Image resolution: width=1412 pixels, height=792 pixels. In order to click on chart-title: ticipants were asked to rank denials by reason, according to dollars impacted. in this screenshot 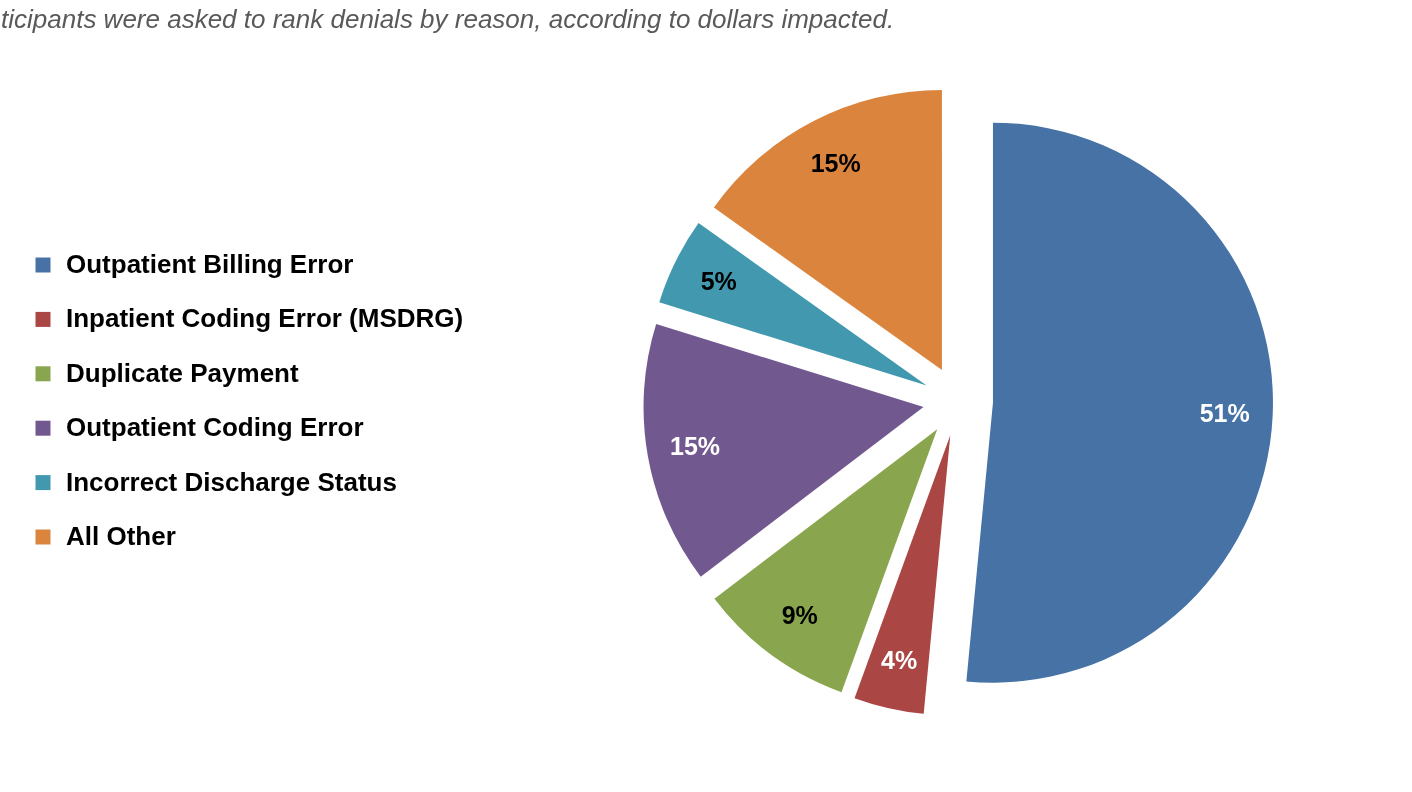, I will do `click(448, 19)`.